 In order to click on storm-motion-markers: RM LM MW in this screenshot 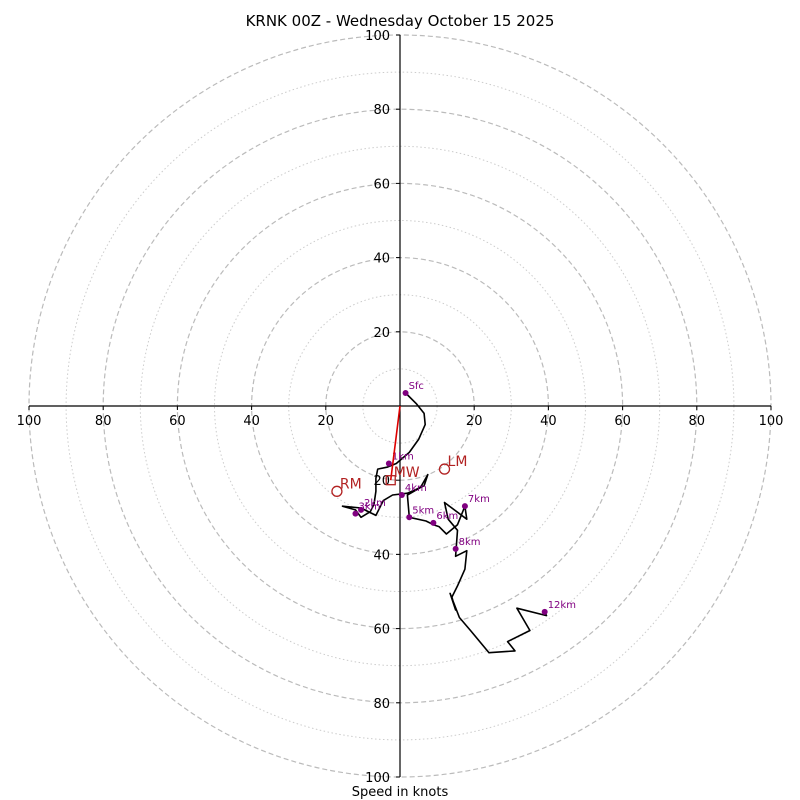, I will do `click(399, 451)`.